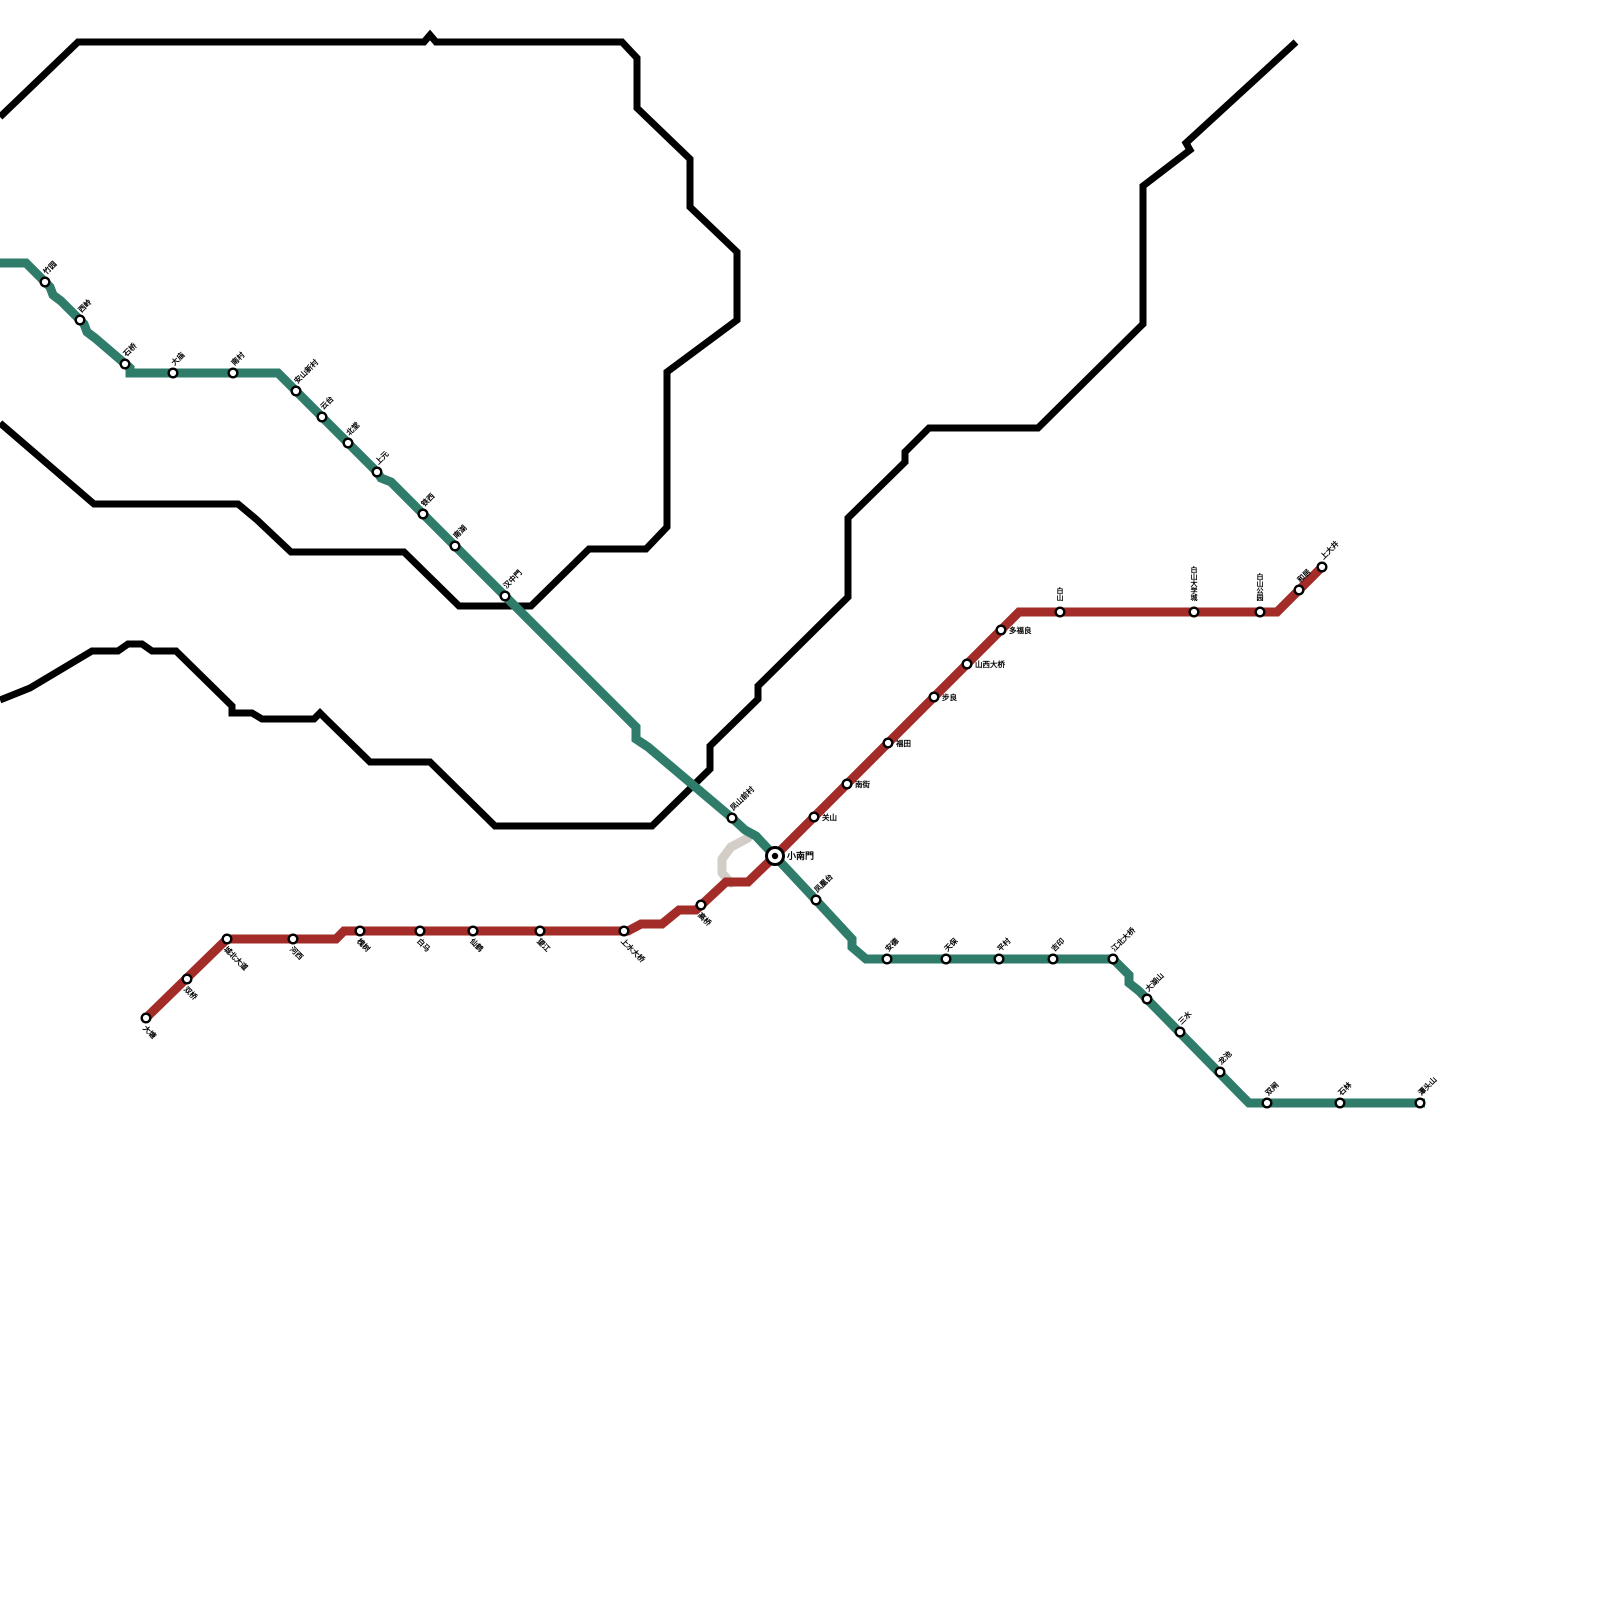  What do you see at coordinates (1020, 630) in the screenshot?
I see `station-label: 多福良` at bounding box center [1020, 630].